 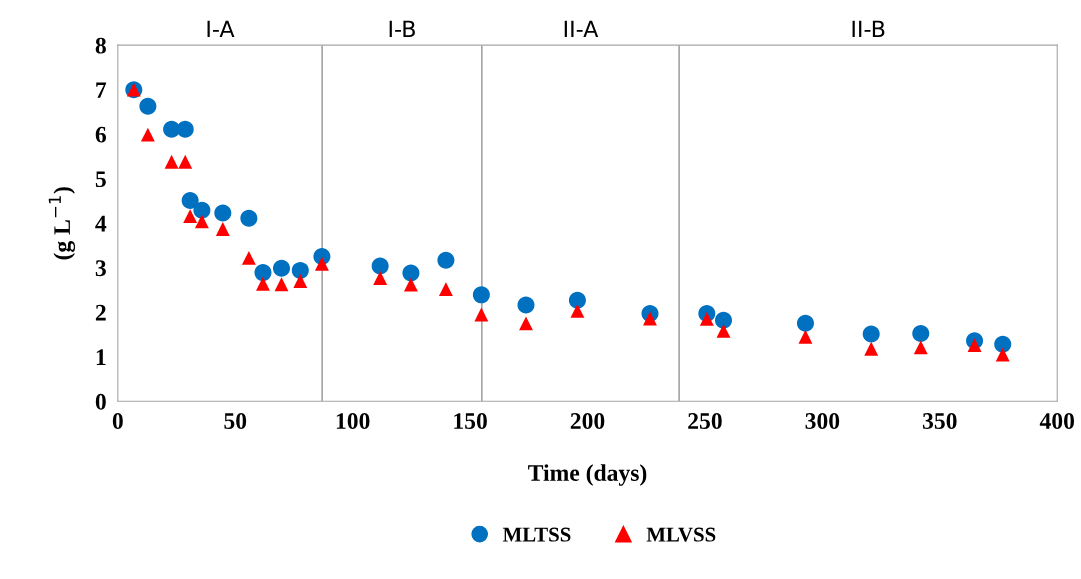 I want to click on legend-label: MLVSS, so click(x=681, y=534).